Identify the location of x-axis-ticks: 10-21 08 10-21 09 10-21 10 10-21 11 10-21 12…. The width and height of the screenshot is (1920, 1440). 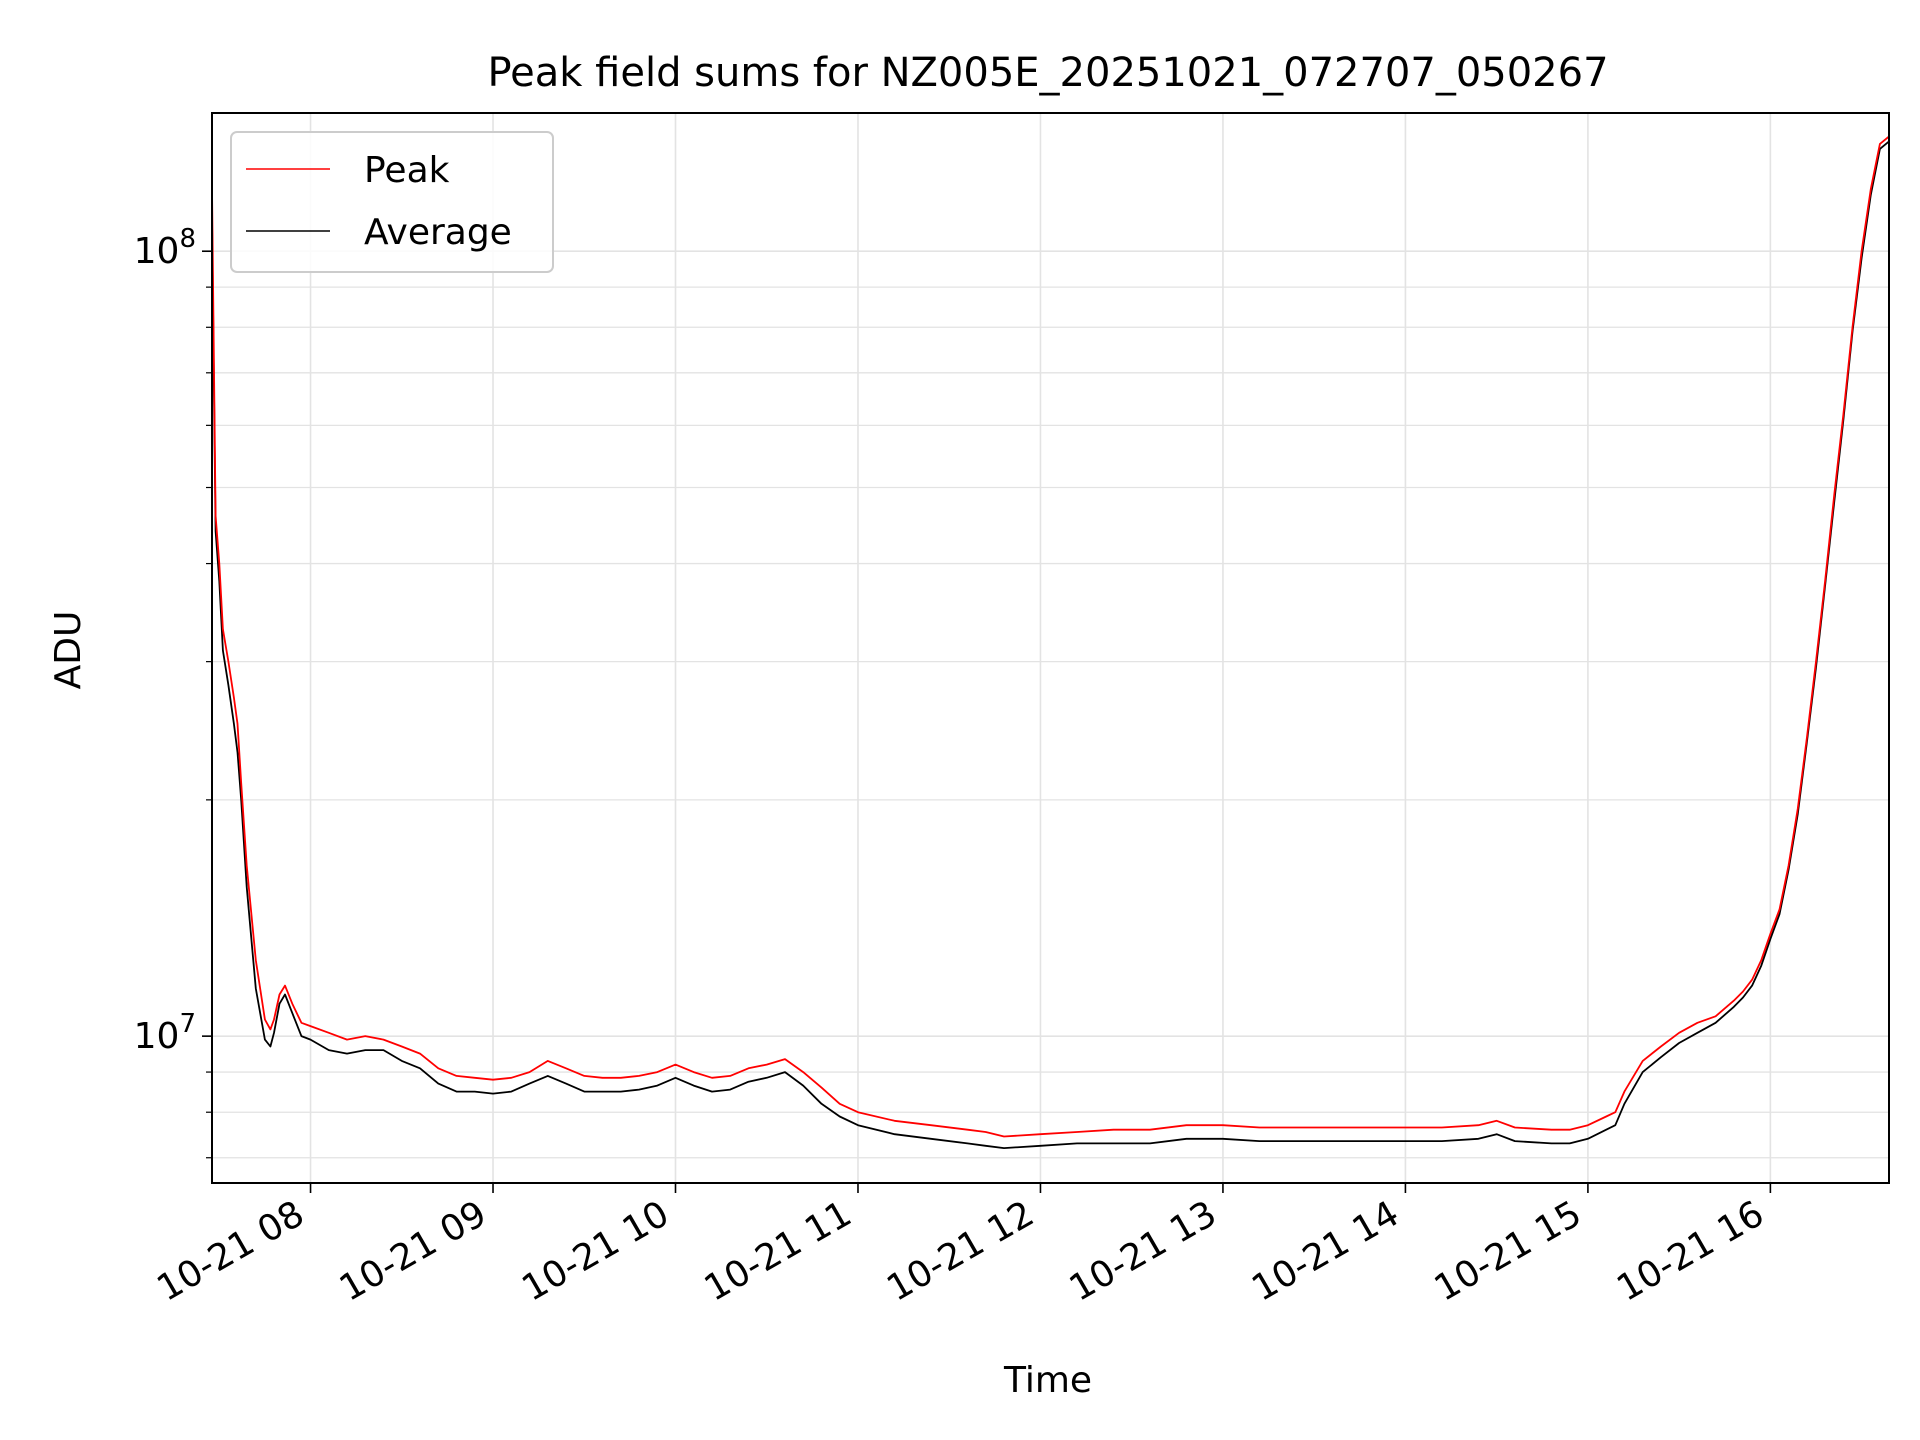
(961, 1246).